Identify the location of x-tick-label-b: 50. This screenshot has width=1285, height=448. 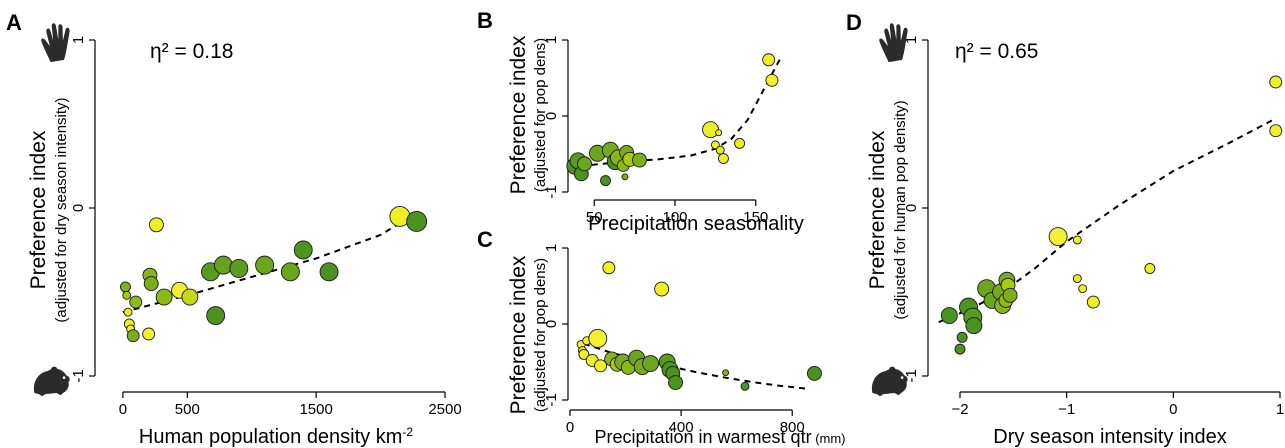
(594, 217).